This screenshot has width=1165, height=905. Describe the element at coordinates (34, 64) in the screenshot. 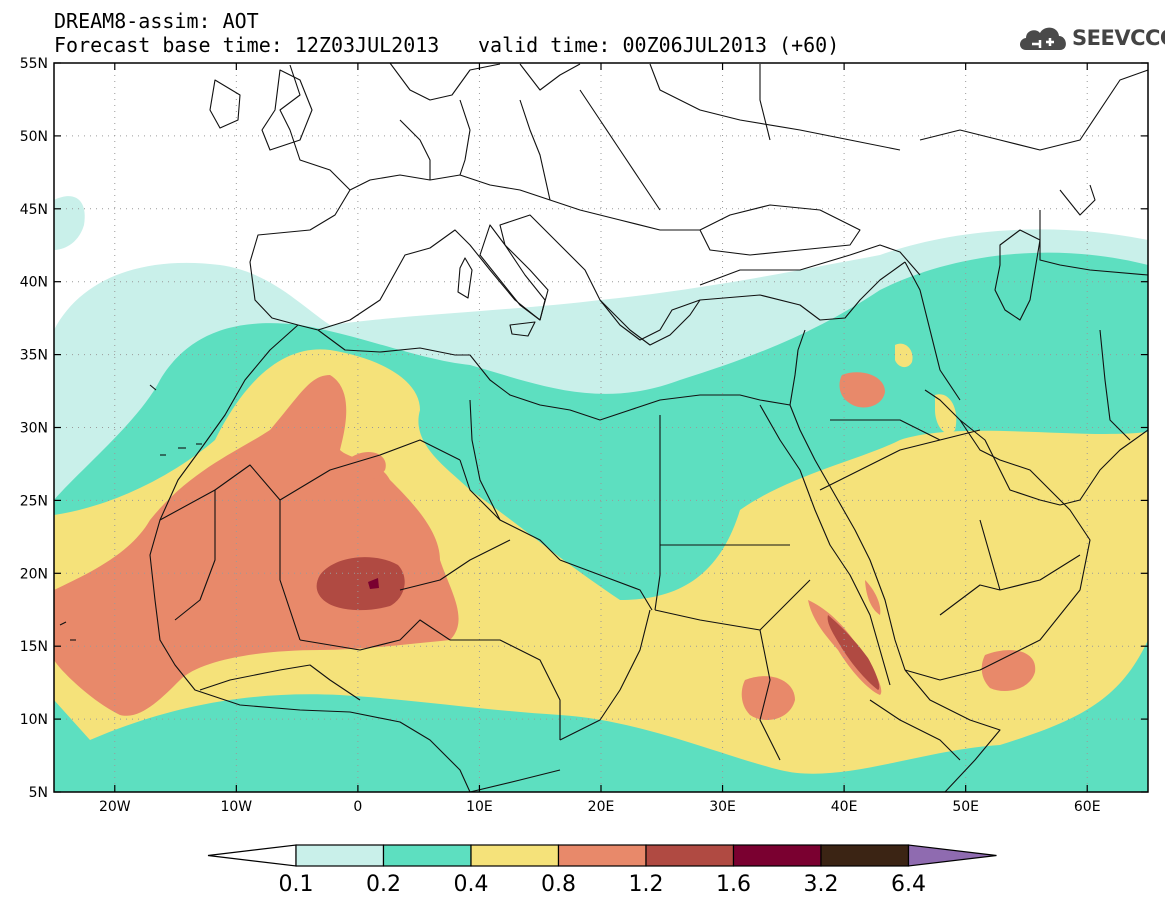

I see `lat-tick-label: 55N` at that location.